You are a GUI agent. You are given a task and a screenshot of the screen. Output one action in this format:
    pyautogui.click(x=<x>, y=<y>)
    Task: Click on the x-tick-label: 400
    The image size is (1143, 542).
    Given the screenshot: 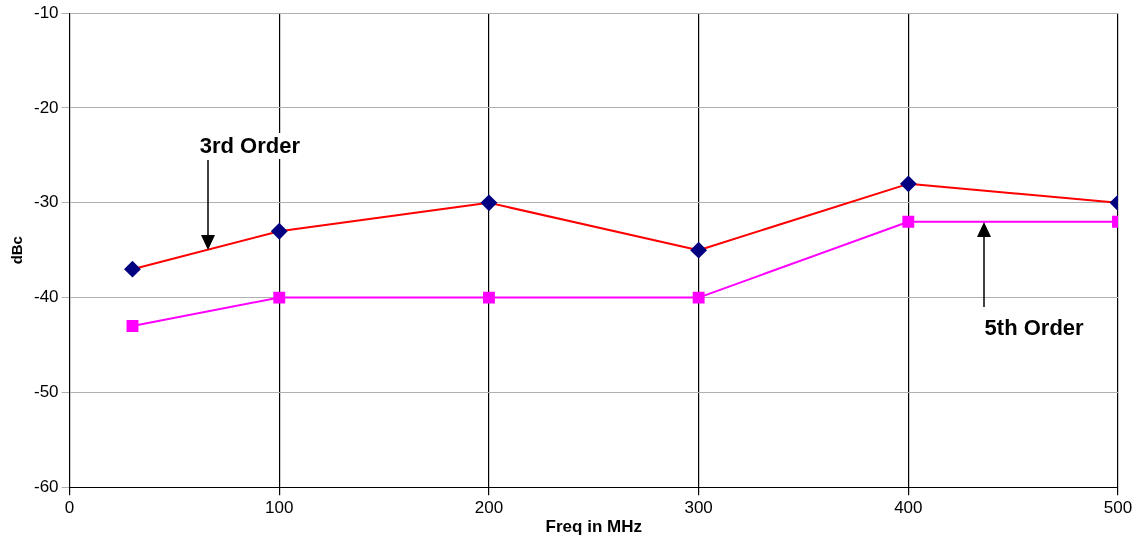 What is the action you would take?
    pyautogui.click(x=908, y=508)
    